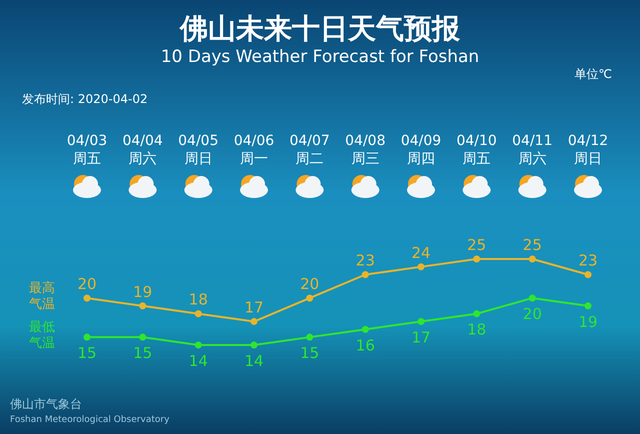 The height and width of the screenshot is (434, 640). What do you see at coordinates (320, 57) in the screenshot?
I see `chart-subtitle: 10 Days Weather Forecast for Foshan` at bounding box center [320, 57].